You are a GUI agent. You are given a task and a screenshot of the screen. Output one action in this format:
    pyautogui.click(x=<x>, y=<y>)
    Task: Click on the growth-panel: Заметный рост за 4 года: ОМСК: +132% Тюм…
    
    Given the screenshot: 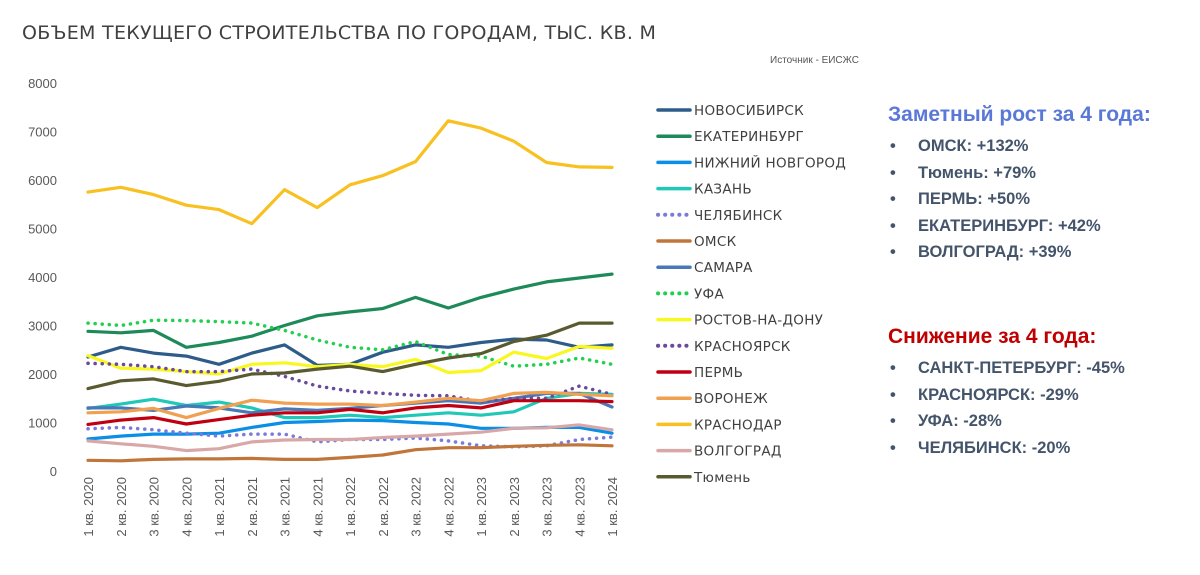 What is the action you would take?
    pyautogui.click(x=1019, y=184)
    